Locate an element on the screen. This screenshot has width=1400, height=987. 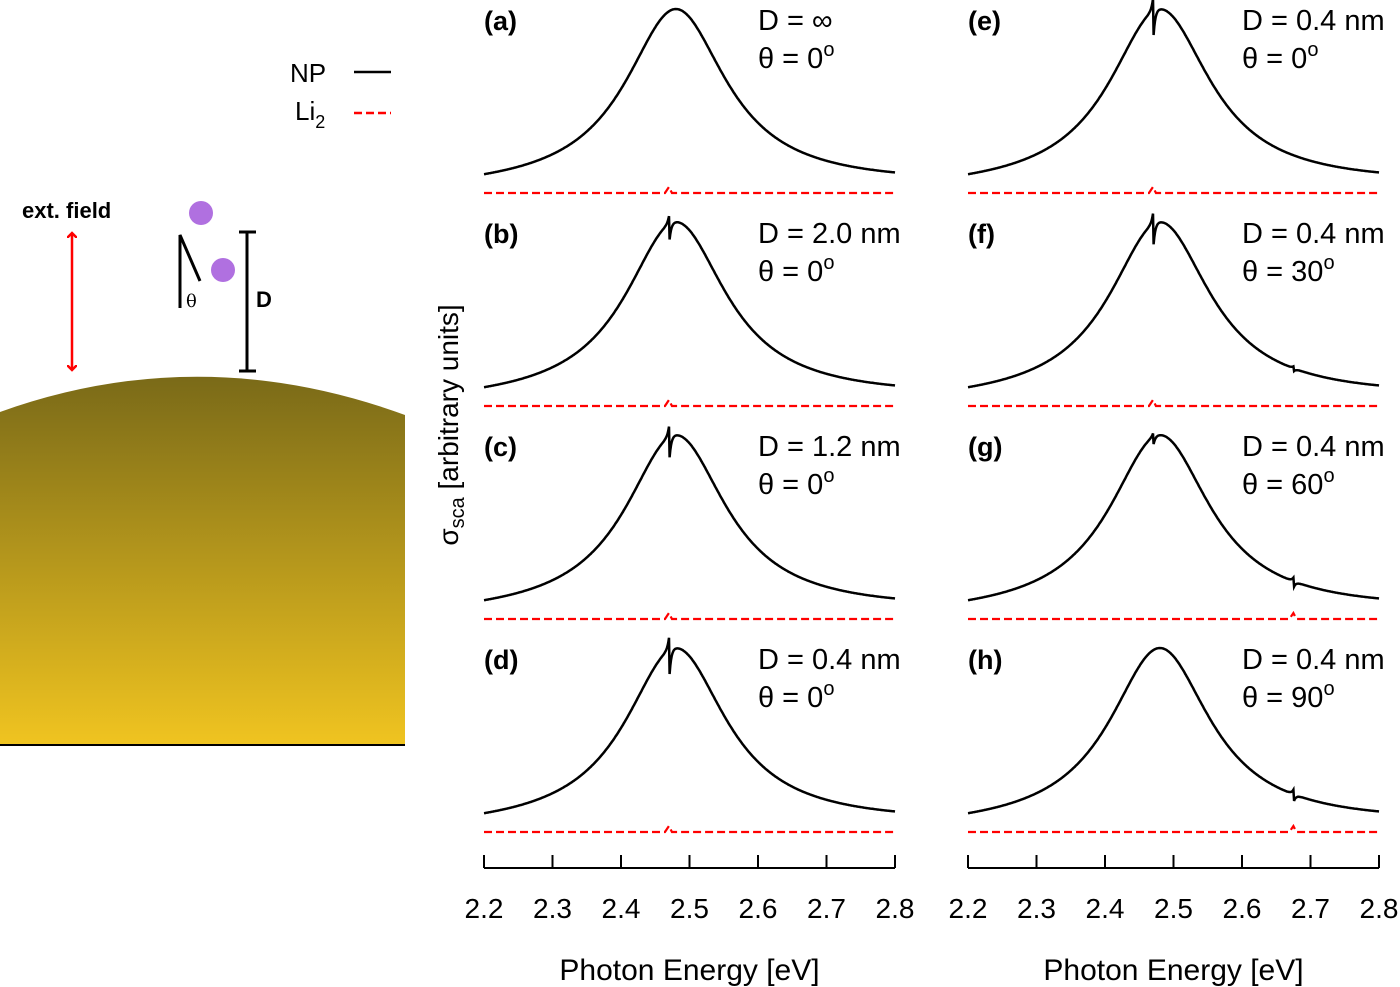
np-curve-e is located at coordinates (1173, 88).